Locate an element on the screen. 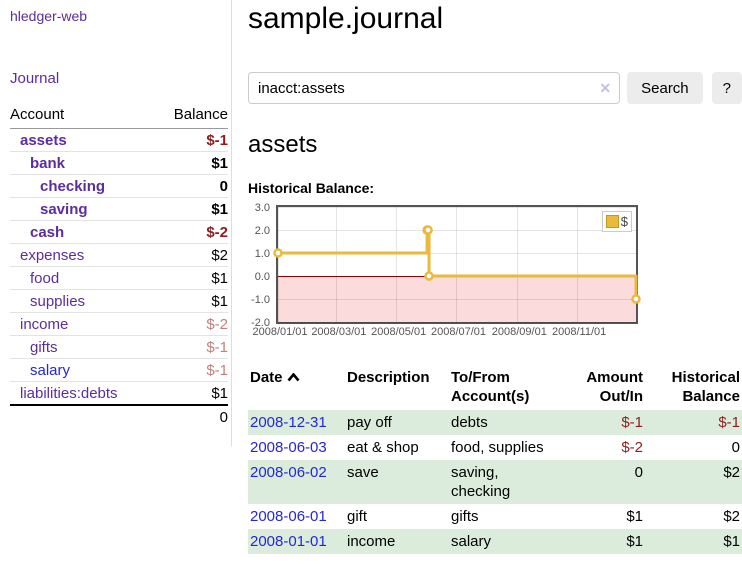 Image resolution: width=742 pixels, height=582 pixels. account-row: salary $-1 is located at coordinates (119, 370).